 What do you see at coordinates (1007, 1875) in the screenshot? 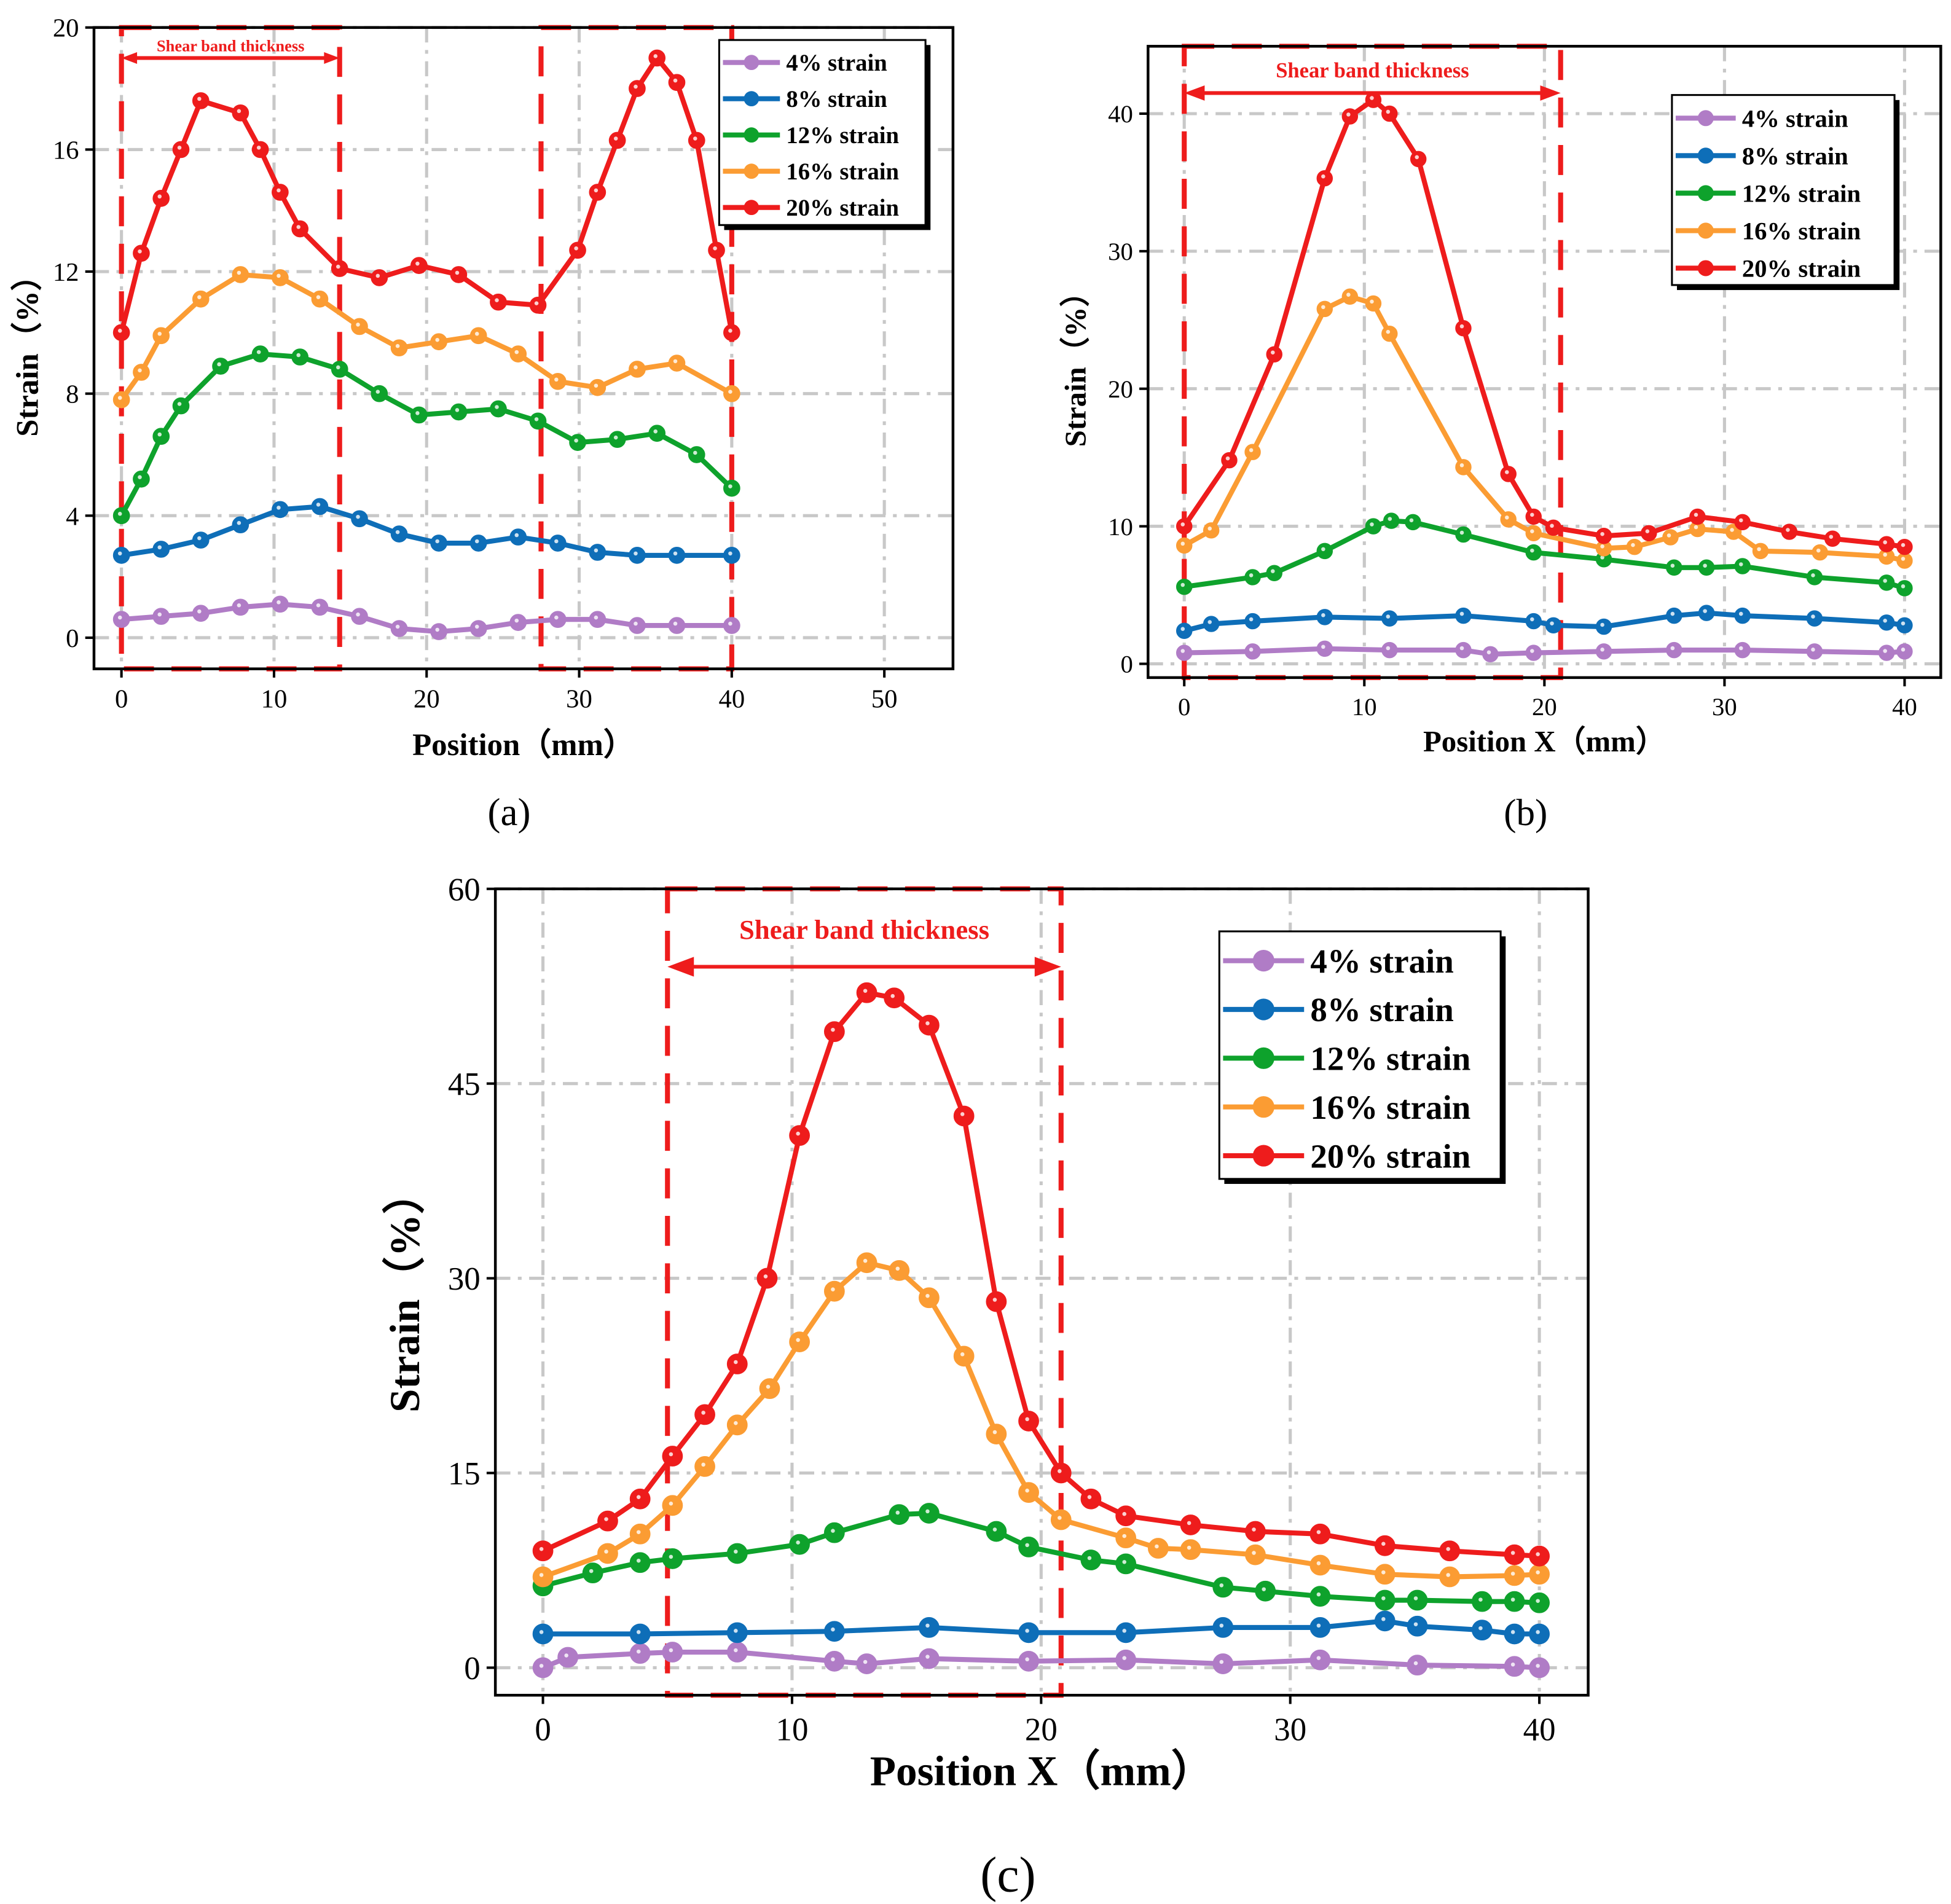
I see `panel-label: (c)` at bounding box center [1007, 1875].